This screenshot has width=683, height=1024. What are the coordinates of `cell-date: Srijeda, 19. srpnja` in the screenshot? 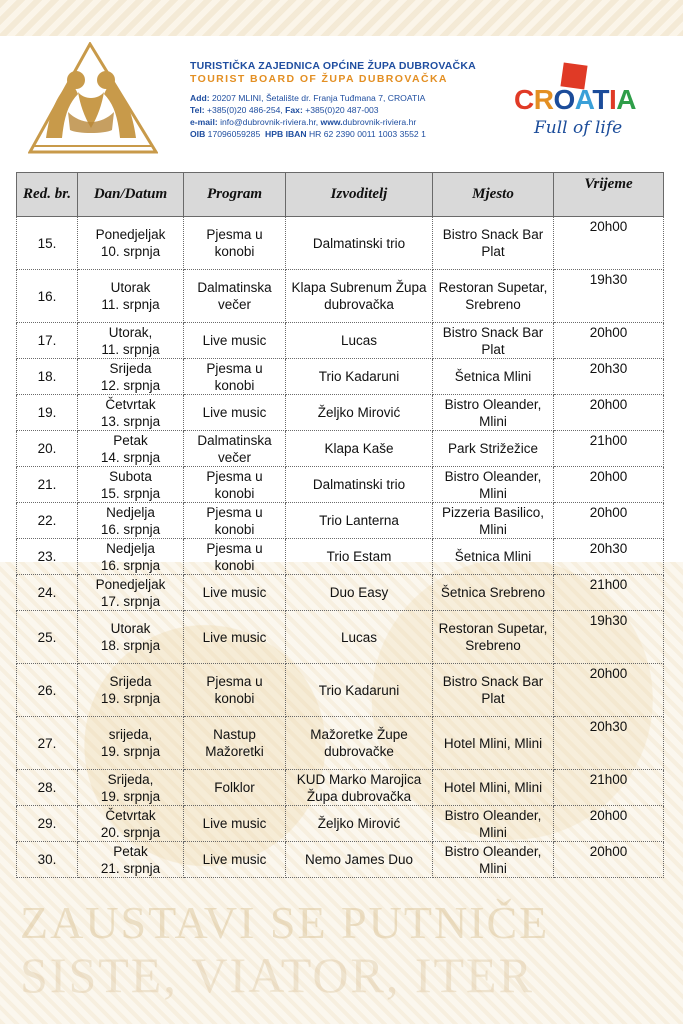 It's located at (130, 787).